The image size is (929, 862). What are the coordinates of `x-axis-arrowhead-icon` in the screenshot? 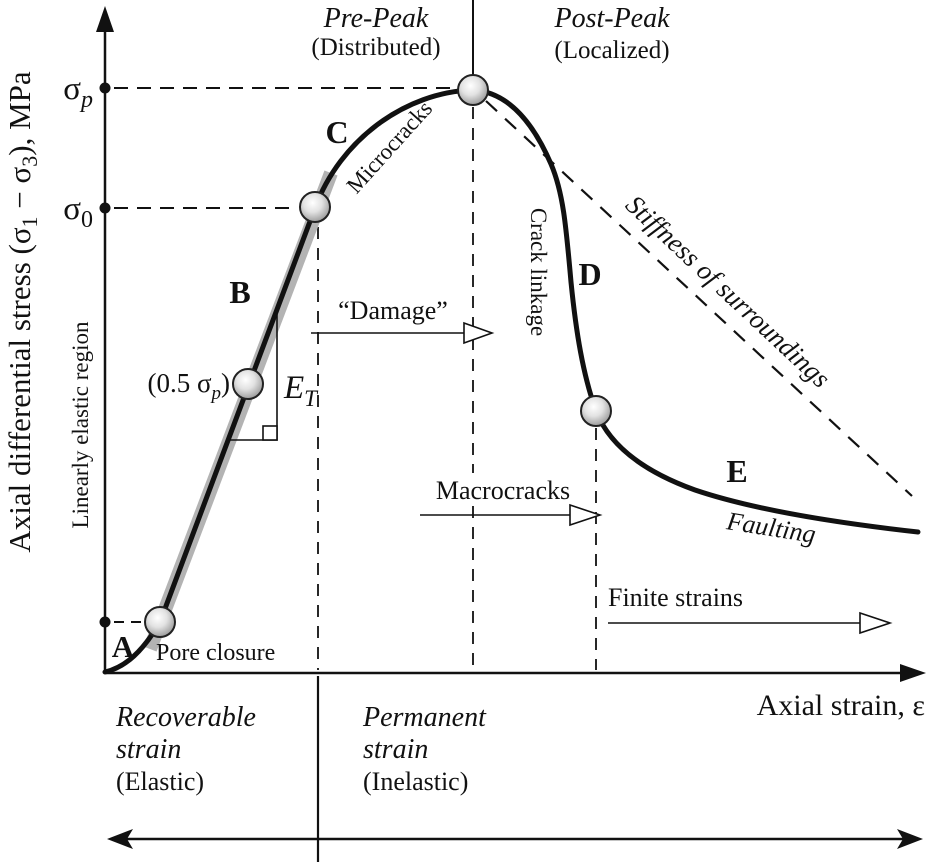 It's located at (913, 673).